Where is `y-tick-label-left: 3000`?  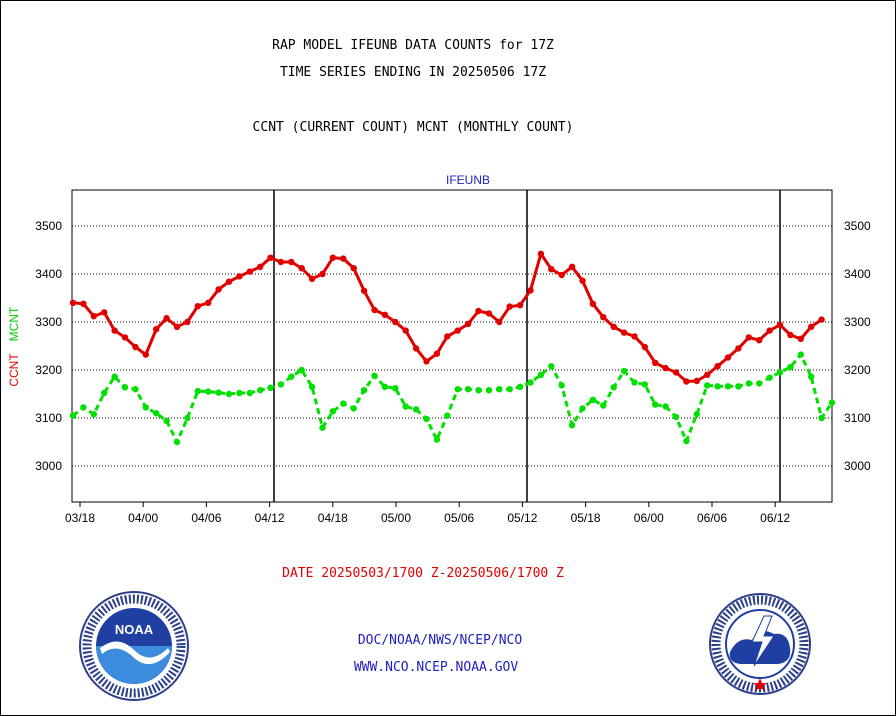
y-tick-label-left: 3000 is located at coordinates (48, 466).